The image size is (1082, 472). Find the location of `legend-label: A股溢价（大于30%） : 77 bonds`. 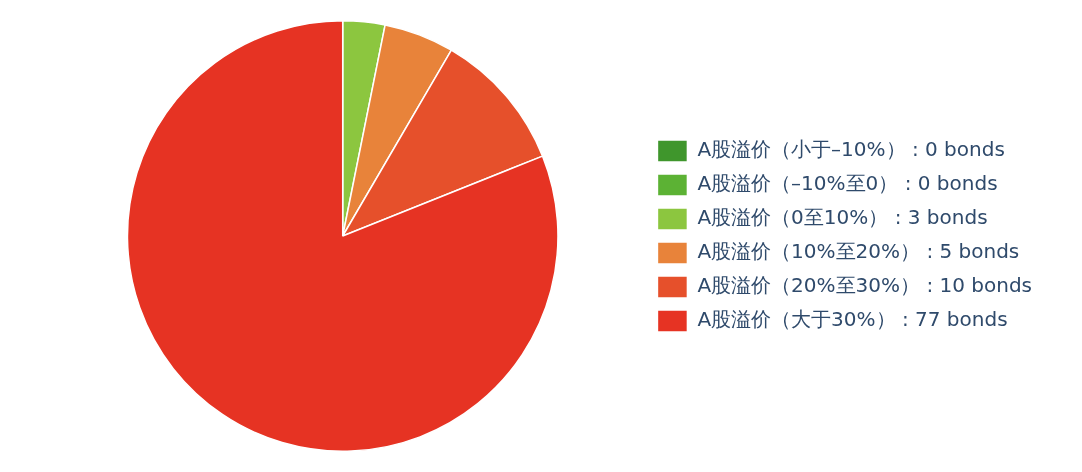

legend-label: A股溢价（大于30%） : 77 bonds is located at coordinates (852, 319).